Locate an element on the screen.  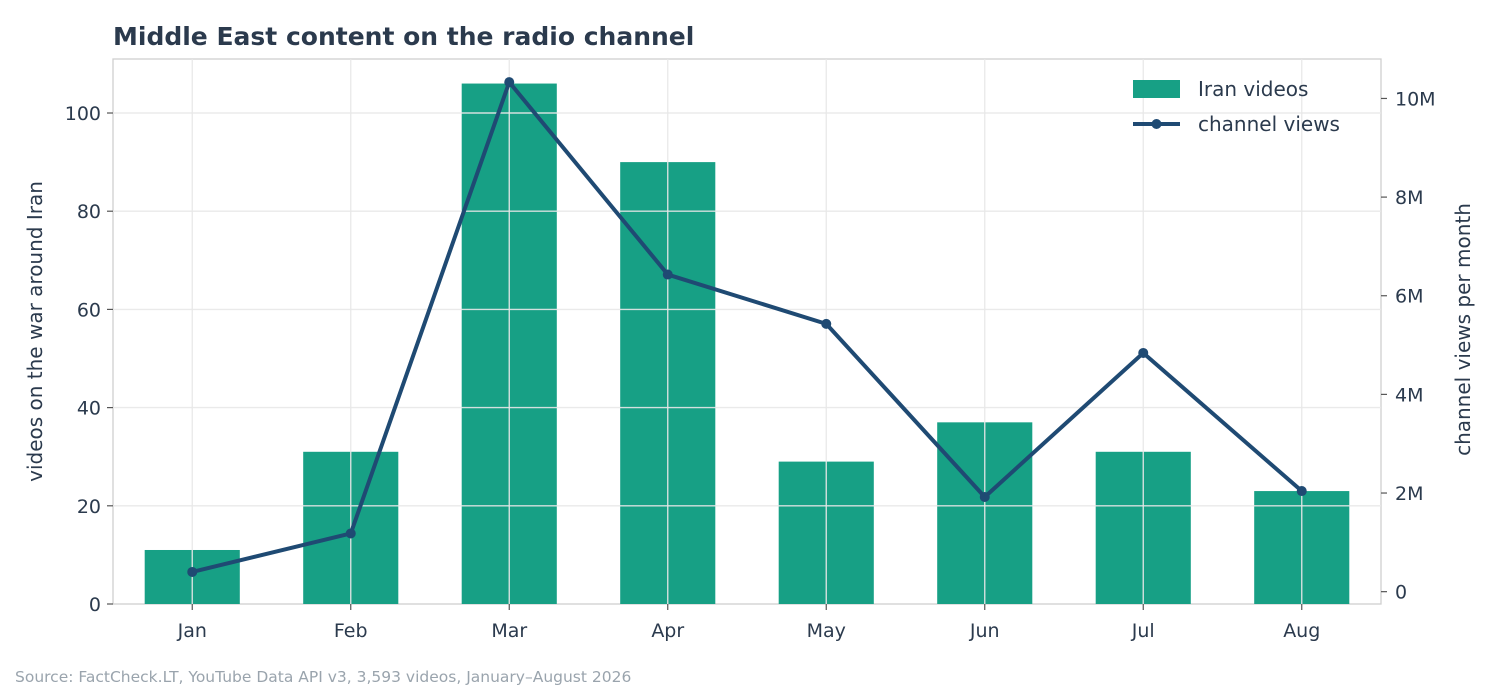
views-point-jan is located at coordinates (192, 571).